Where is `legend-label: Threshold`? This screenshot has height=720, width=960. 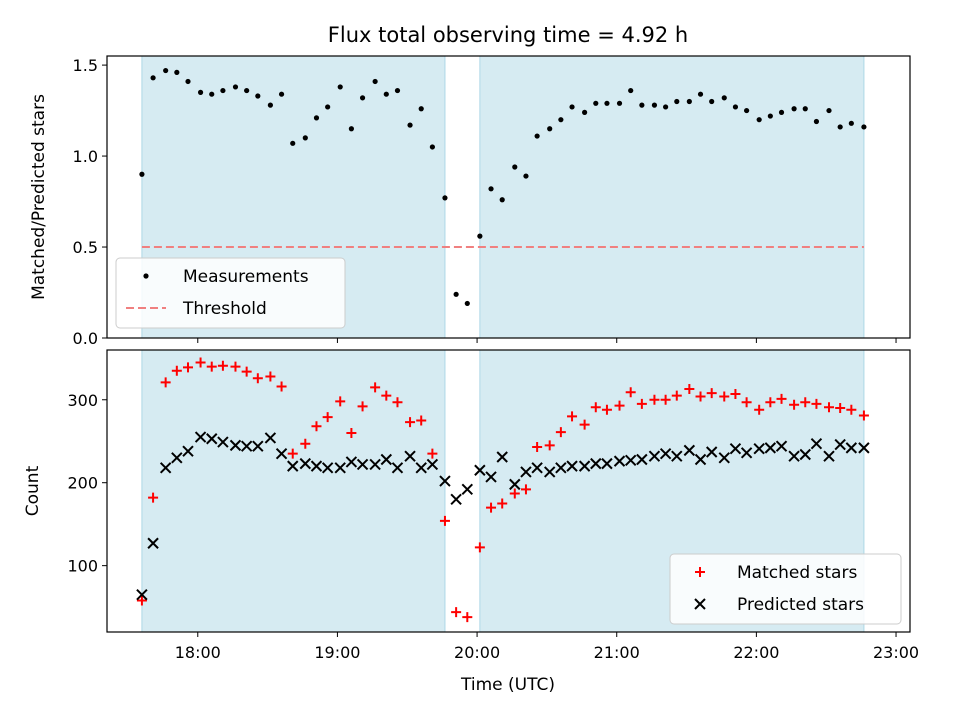 legend-label: Threshold is located at coordinates (224, 309).